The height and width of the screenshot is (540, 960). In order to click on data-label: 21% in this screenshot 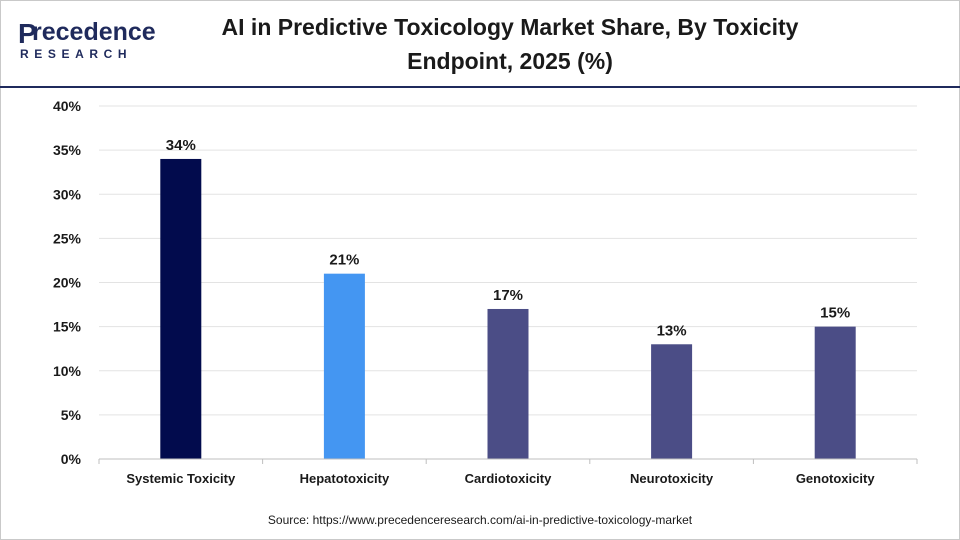, I will do `click(344, 260)`.